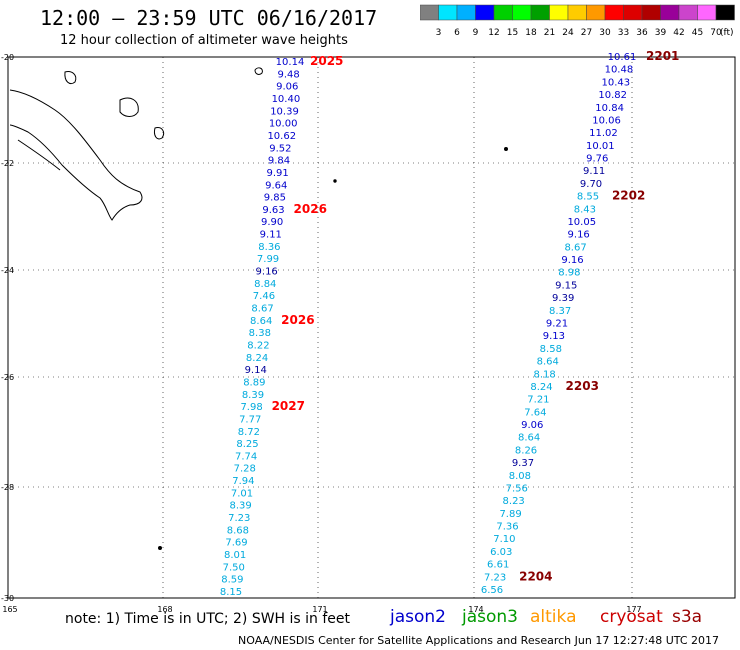  I want to click on island-small, so click(159, 133).